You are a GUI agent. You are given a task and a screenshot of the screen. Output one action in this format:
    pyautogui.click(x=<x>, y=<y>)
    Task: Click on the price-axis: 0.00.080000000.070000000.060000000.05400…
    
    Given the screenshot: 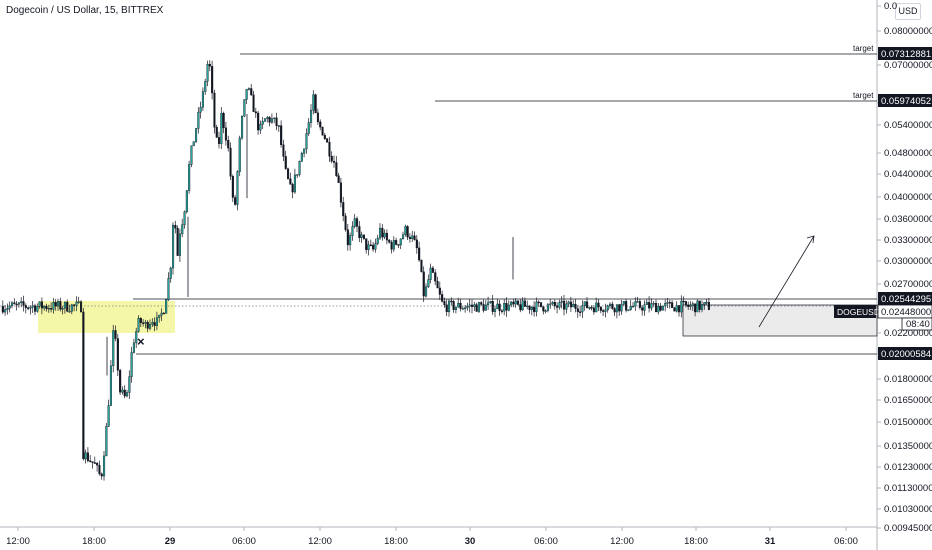 What is the action you would take?
    pyautogui.click(x=904, y=267)
    